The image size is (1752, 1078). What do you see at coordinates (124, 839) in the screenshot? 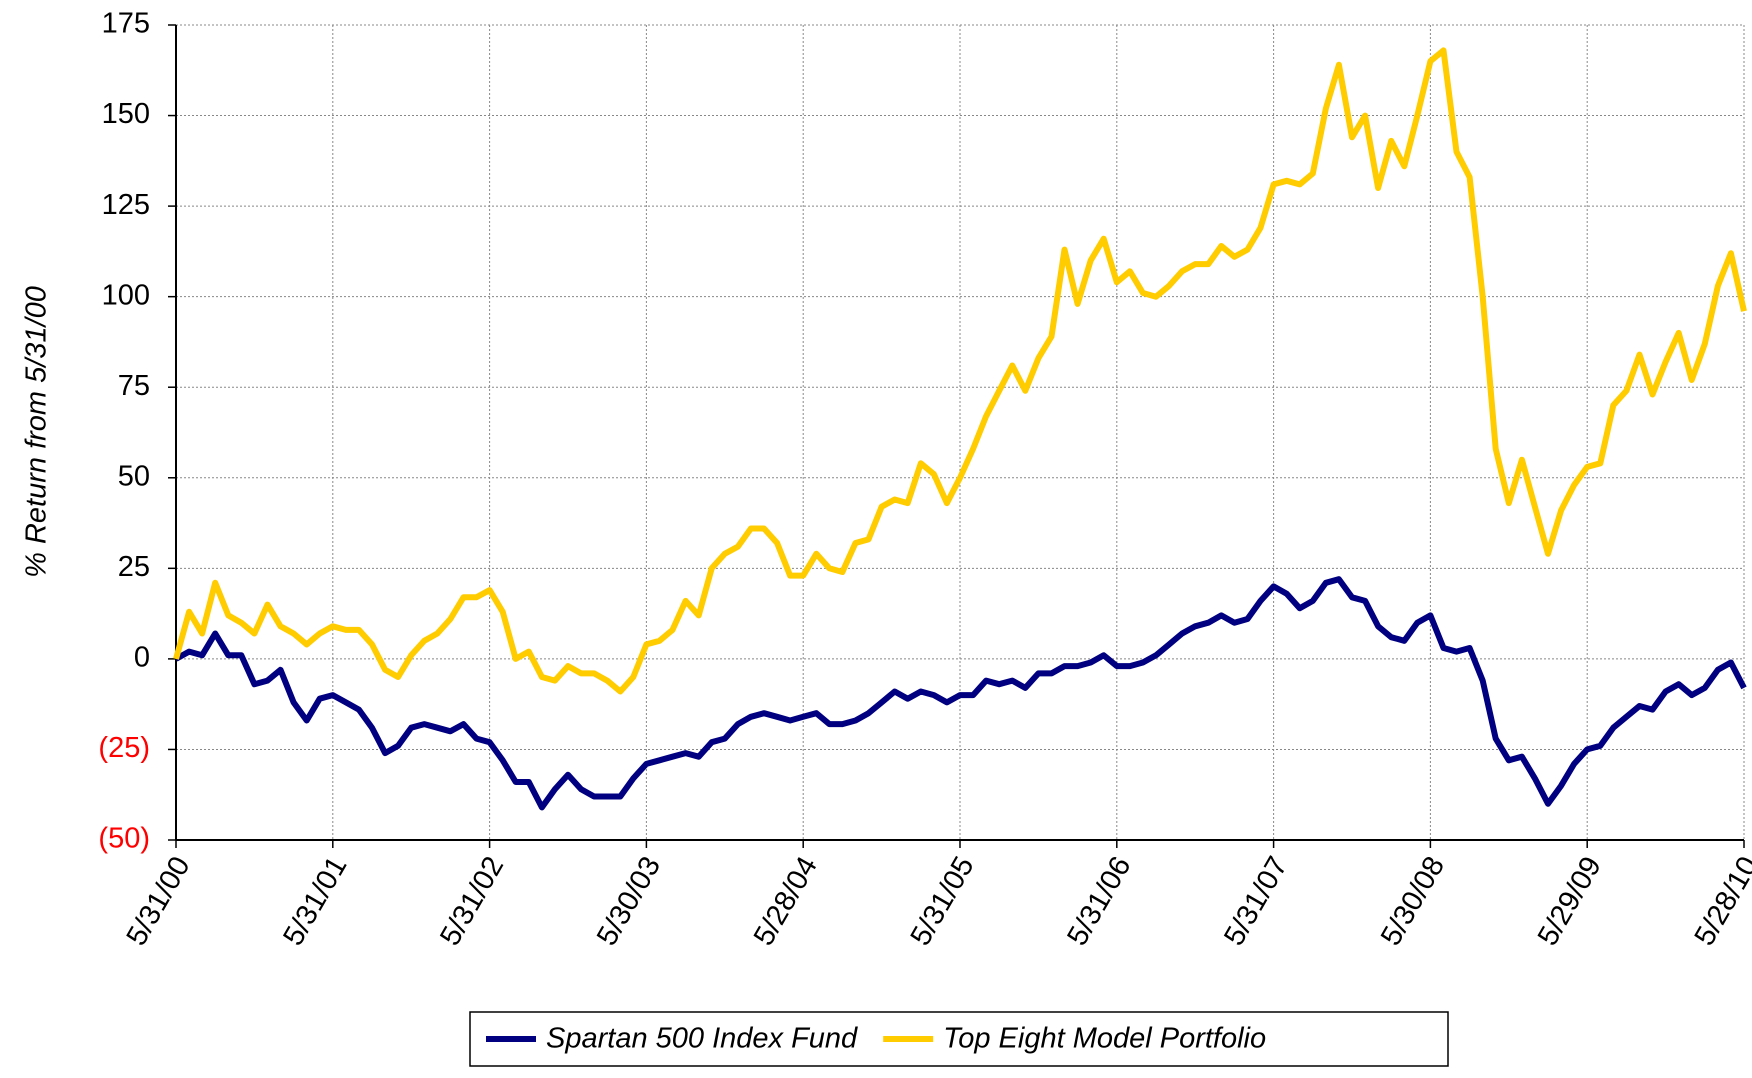
I see `y-tick-label: (50)` at bounding box center [124, 839].